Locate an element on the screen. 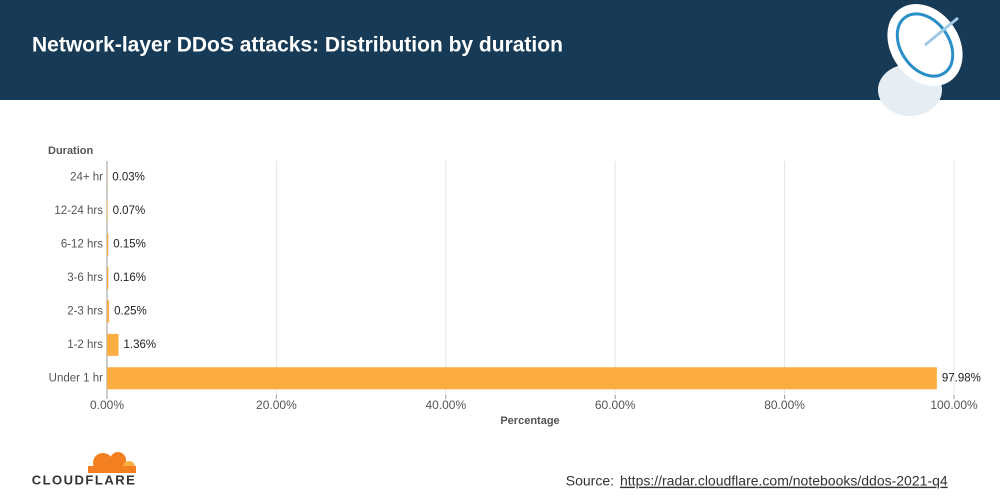 Image resolution: width=1000 pixels, height=500 pixels. value-label: 0.16% is located at coordinates (129, 278).